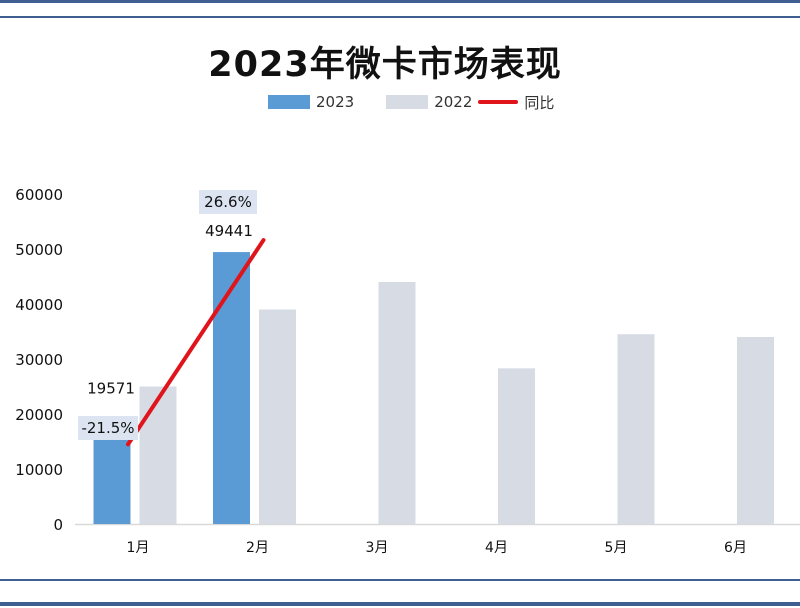 The width and height of the screenshot is (800, 608). I want to click on legend-item-yoy: 同比, so click(516, 102).